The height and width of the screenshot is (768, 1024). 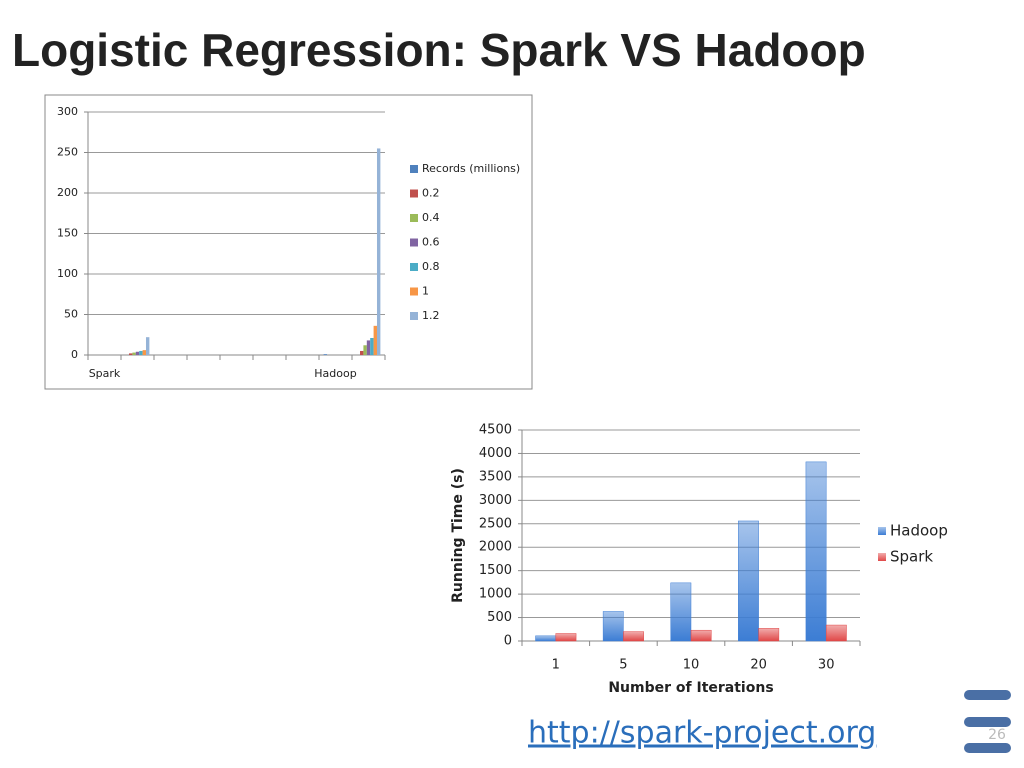 What do you see at coordinates (458, 535) in the screenshot?
I see `y-axis-title: Running Time (s)` at bounding box center [458, 535].